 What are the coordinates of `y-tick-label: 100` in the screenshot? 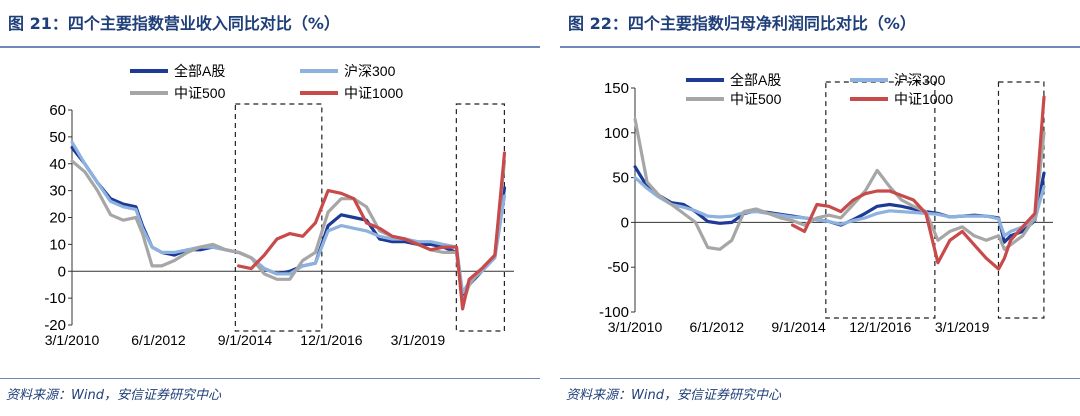 It's located at (616, 133).